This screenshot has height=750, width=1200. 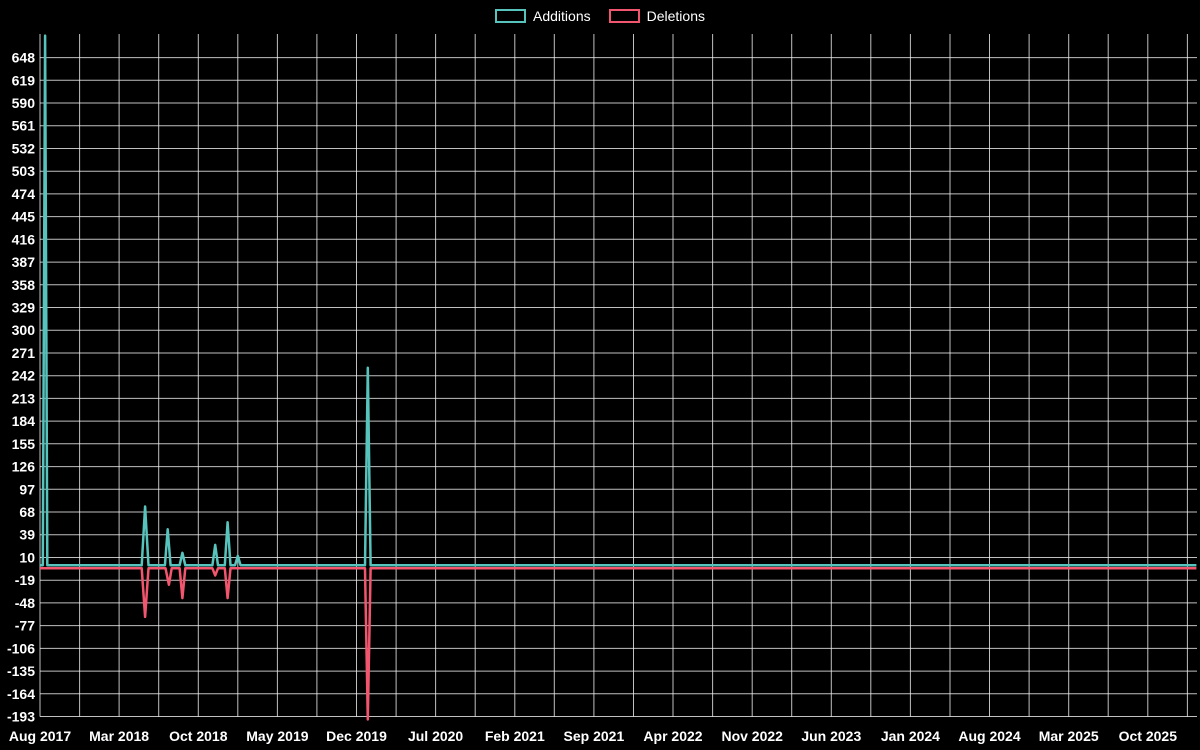 I want to click on svg-text: Jan 2024, so click(x=910, y=736).